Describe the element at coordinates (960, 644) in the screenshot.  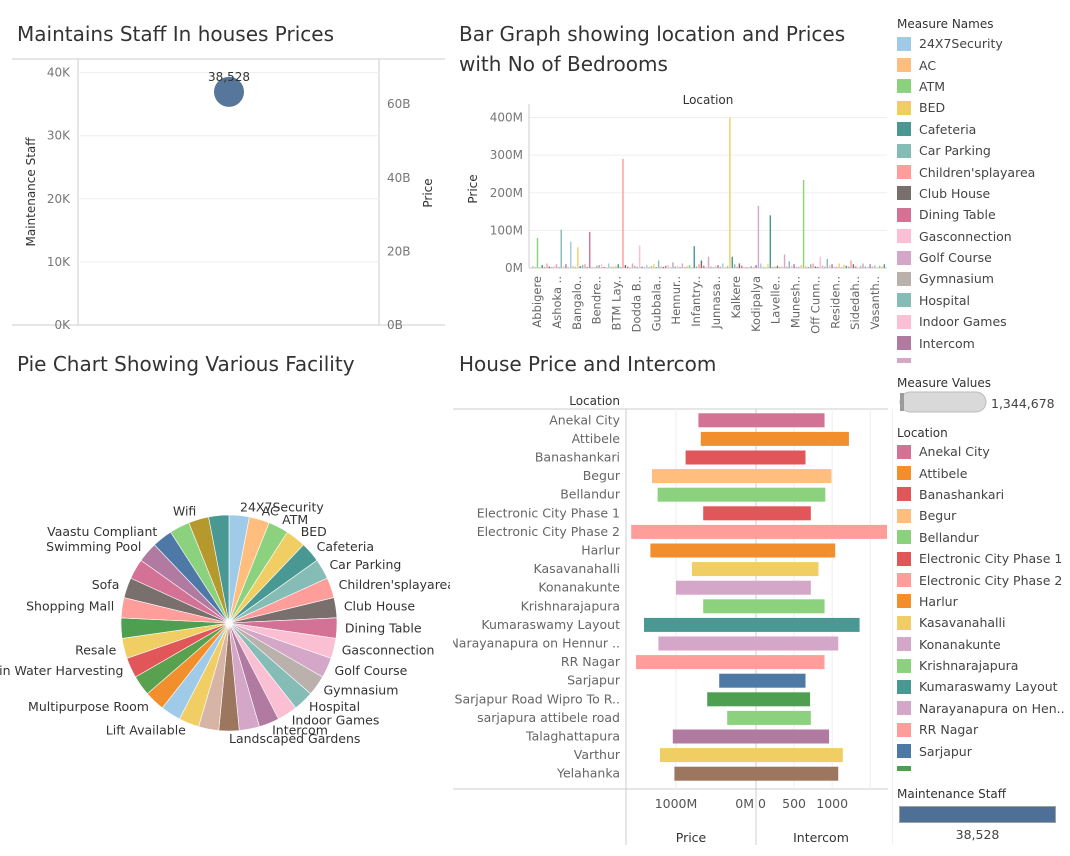
I see `location-legend-label: Konanakunte` at that location.